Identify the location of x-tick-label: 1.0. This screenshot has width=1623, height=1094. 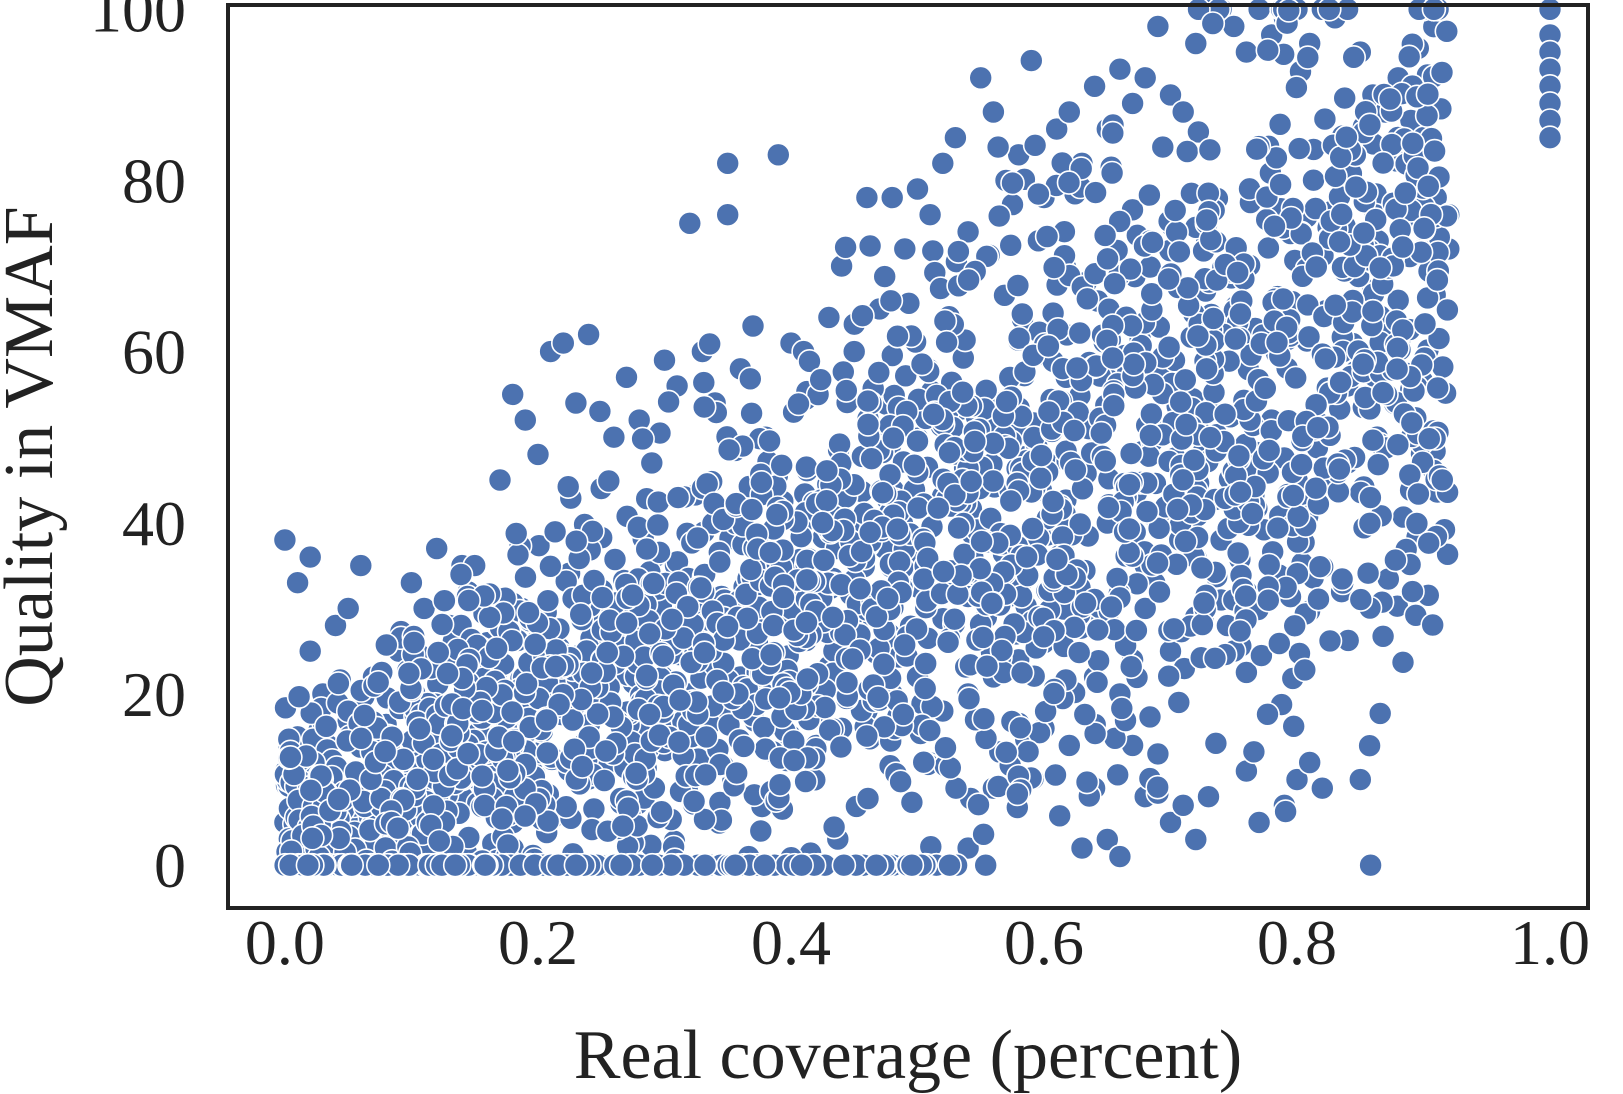
(1550, 942).